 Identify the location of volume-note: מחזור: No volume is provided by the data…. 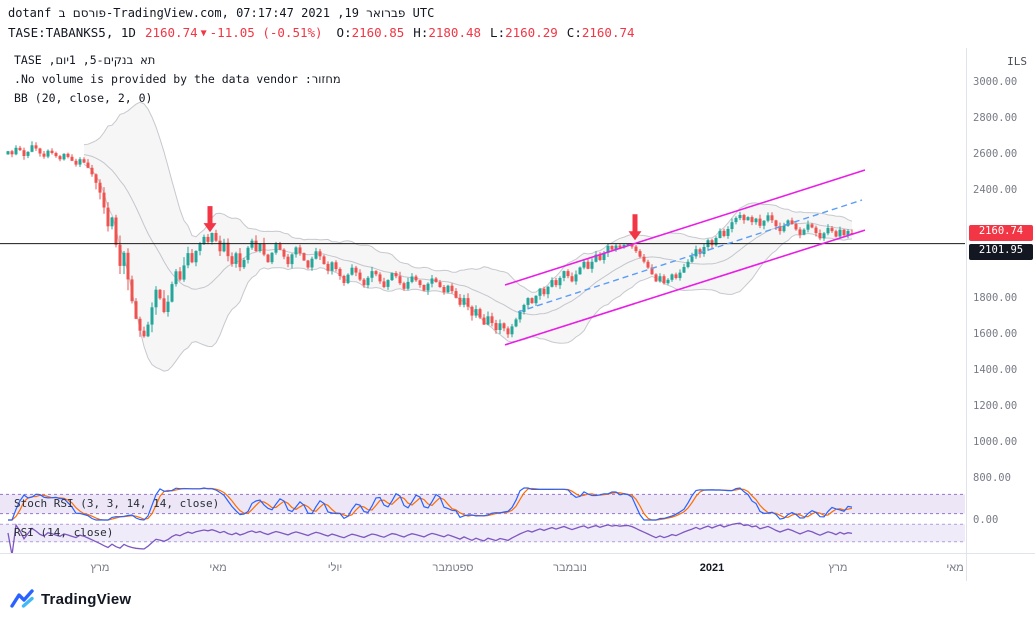
(177, 79).